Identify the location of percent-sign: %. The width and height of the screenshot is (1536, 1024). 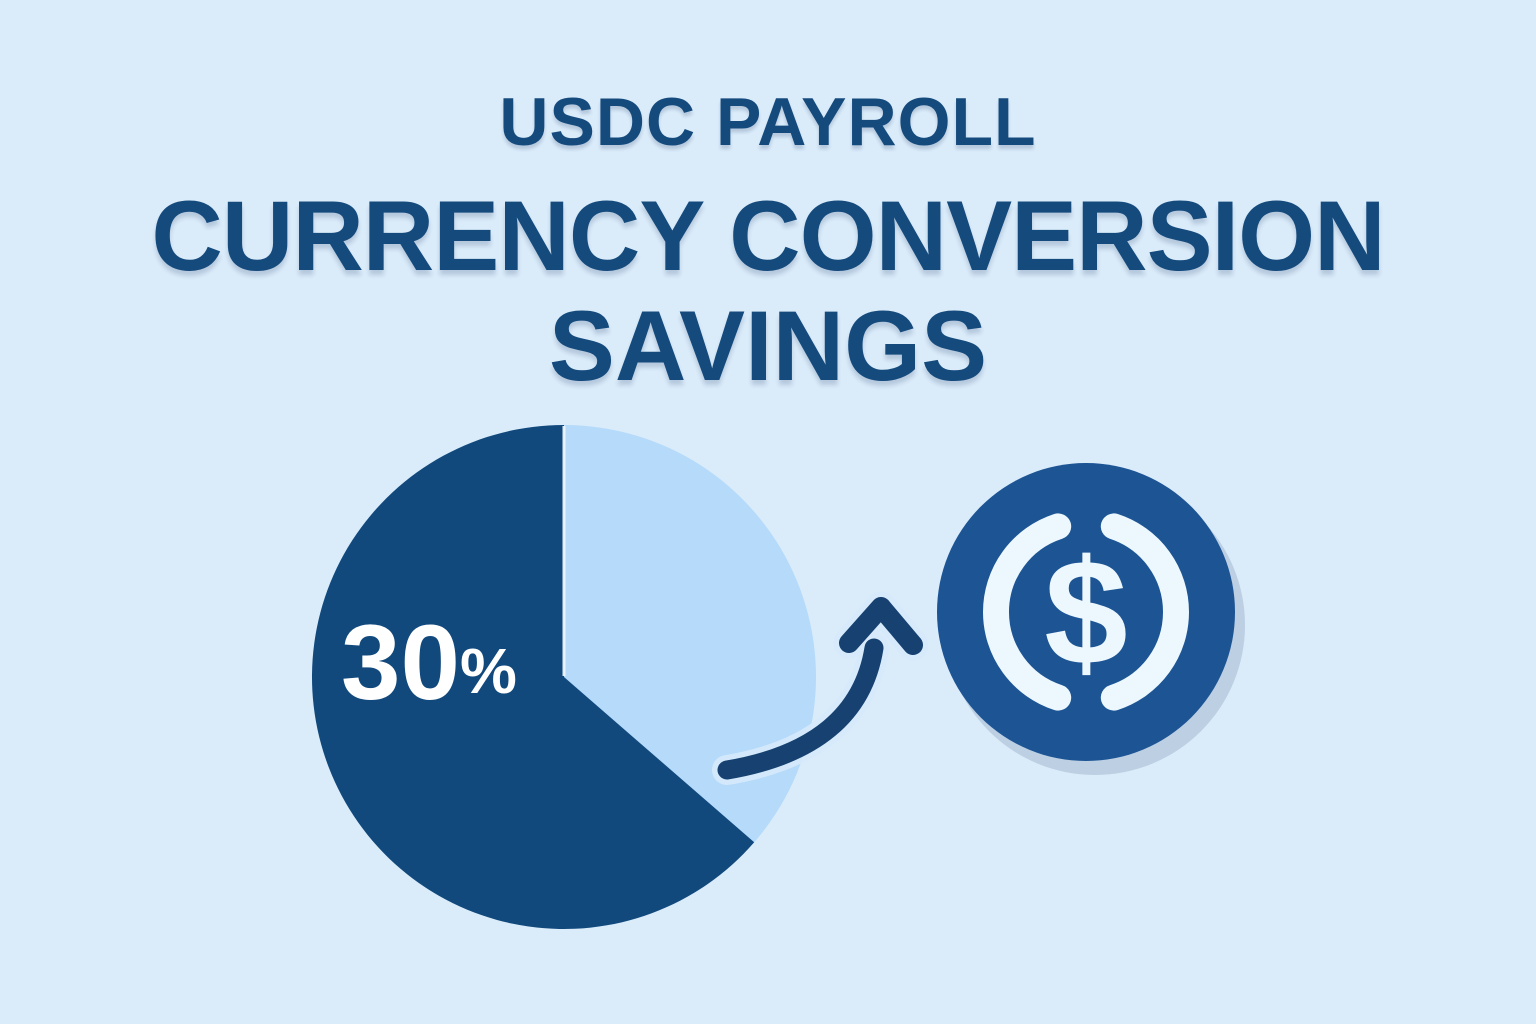
(488, 671).